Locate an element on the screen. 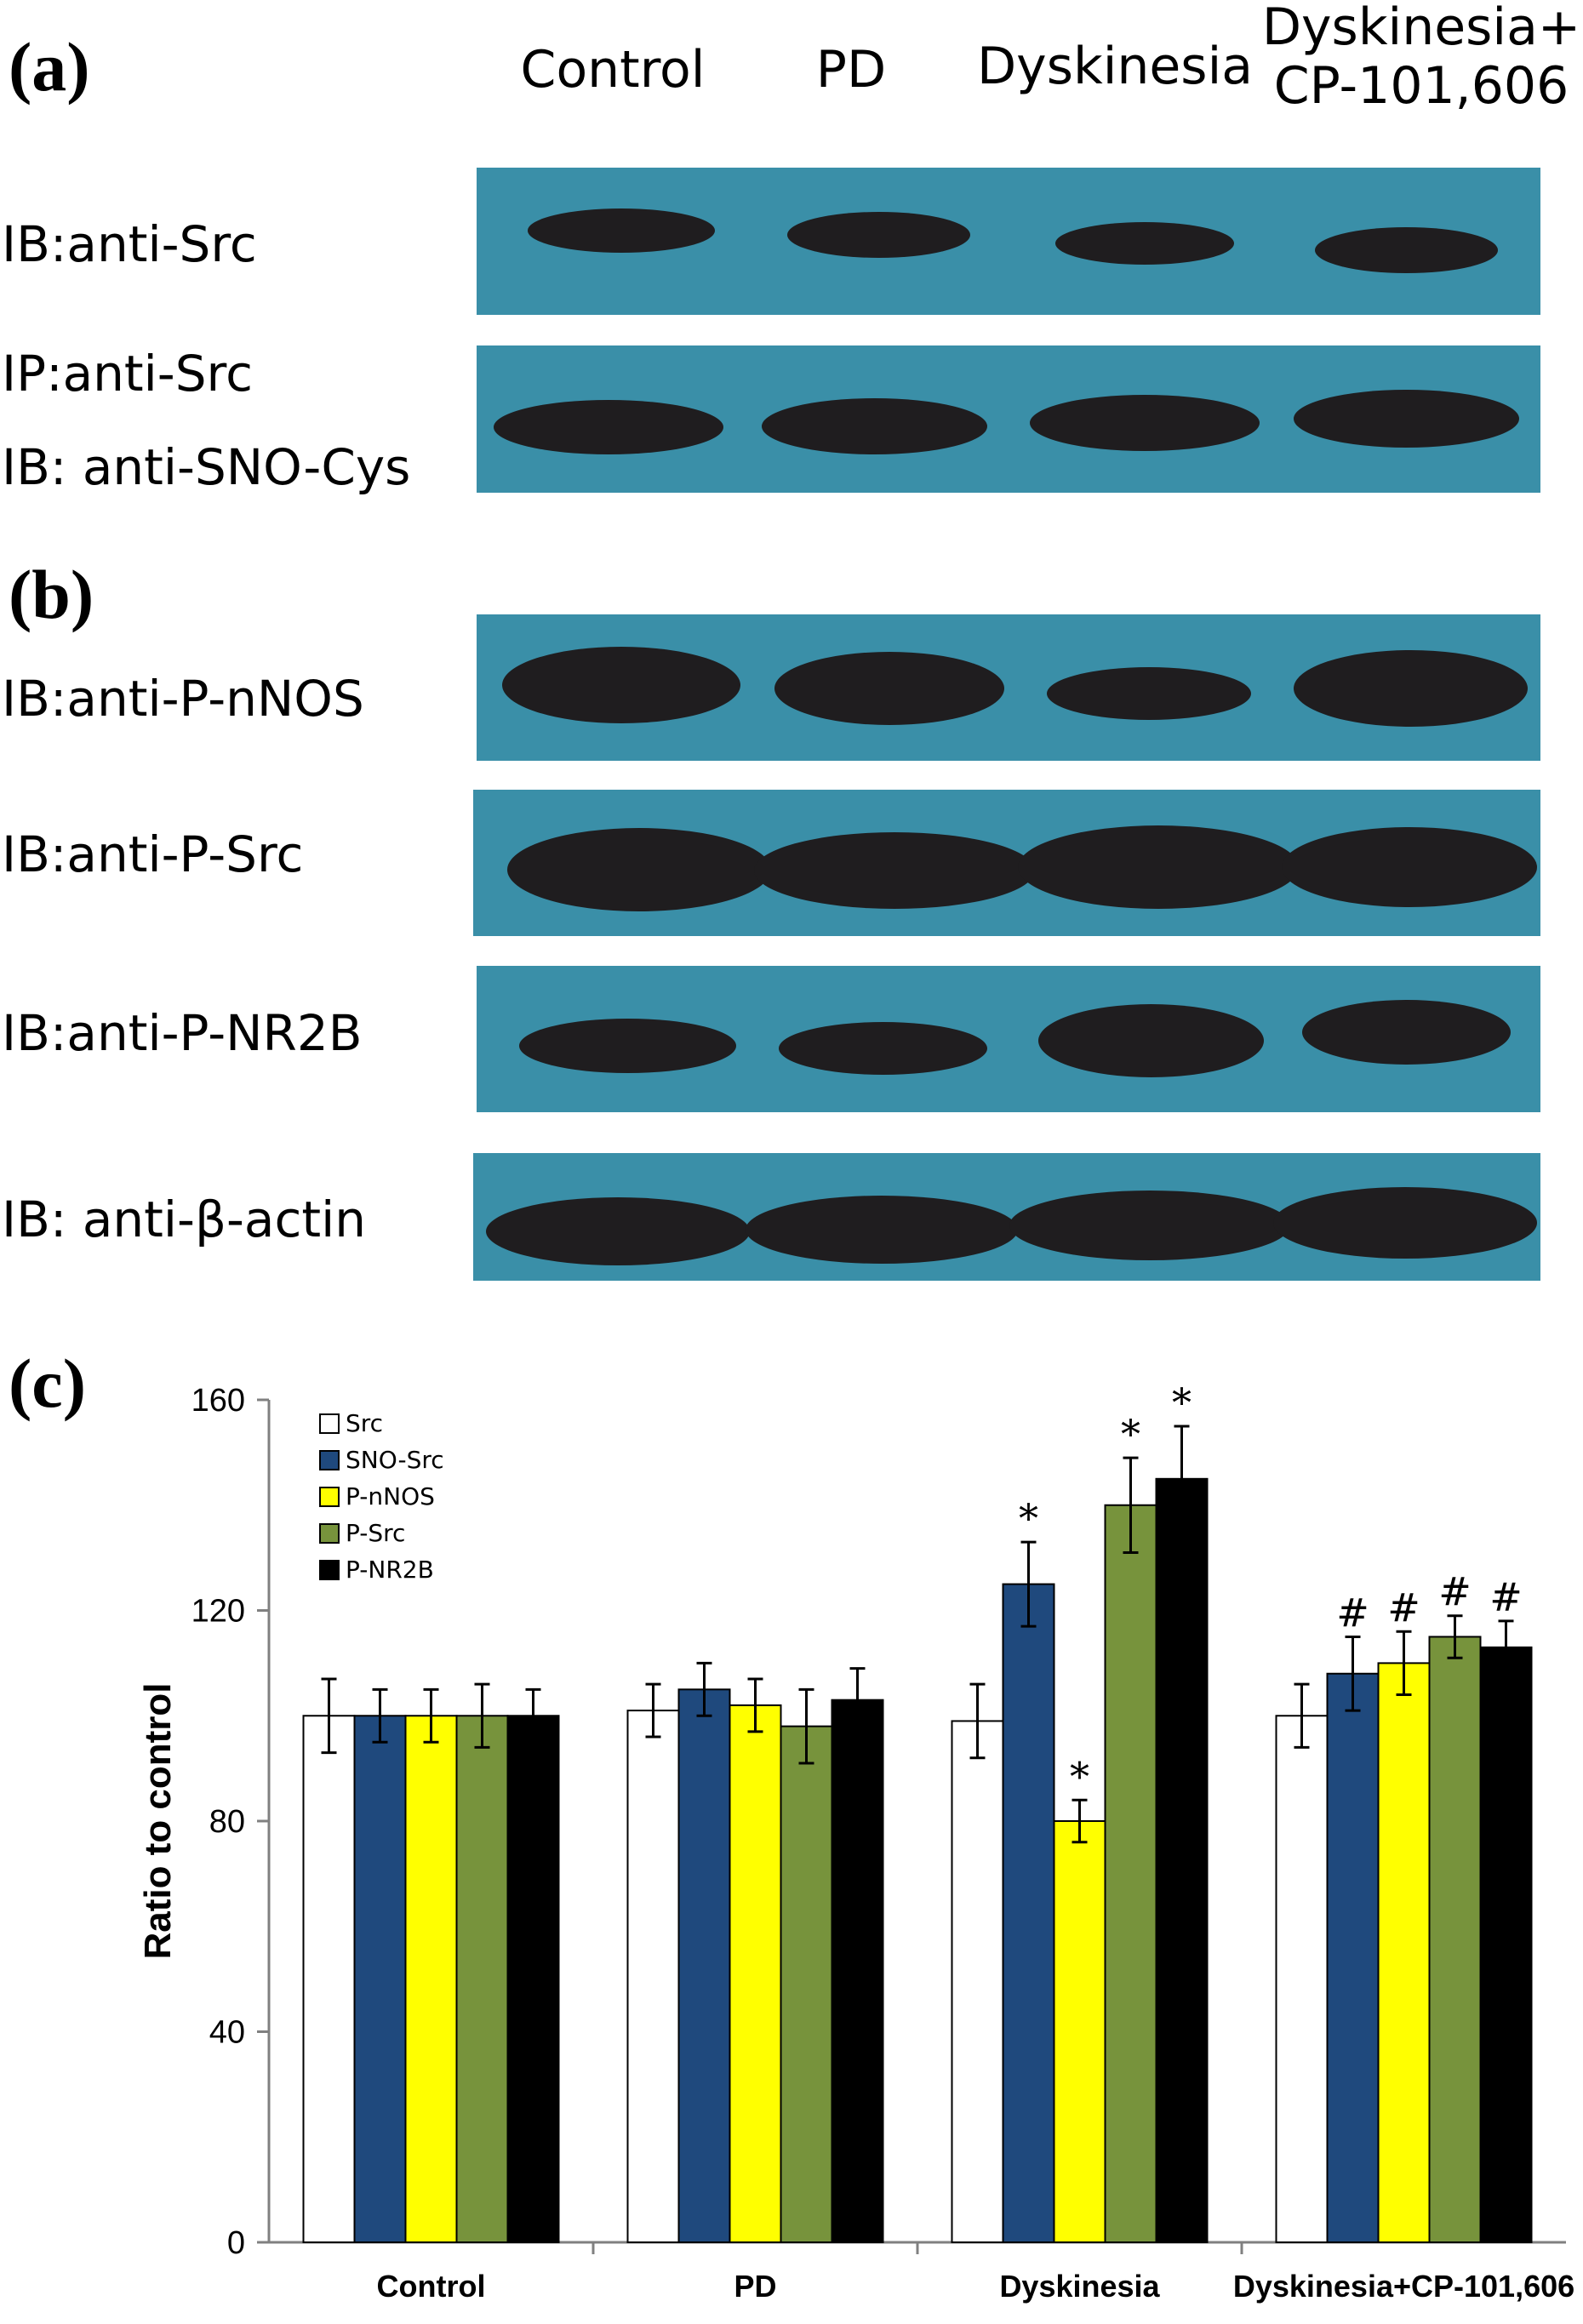 The width and height of the screenshot is (1583, 2324). blot-p-nnos is located at coordinates (1009, 688).